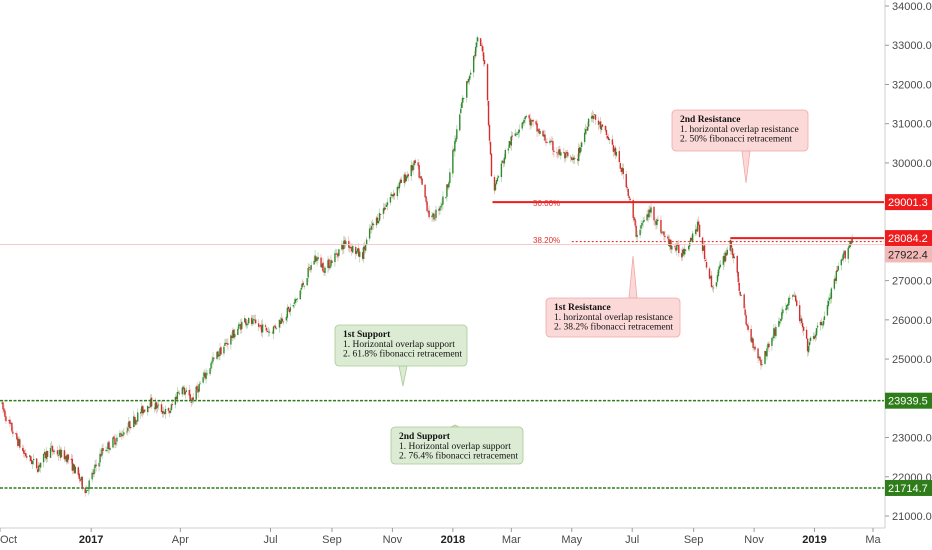 This screenshot has height=550, width=932. Describe the element at coordinates (736, 139) in the screenshot. I see `callout-line: 2. 50% fibonacci retracement` at that location.